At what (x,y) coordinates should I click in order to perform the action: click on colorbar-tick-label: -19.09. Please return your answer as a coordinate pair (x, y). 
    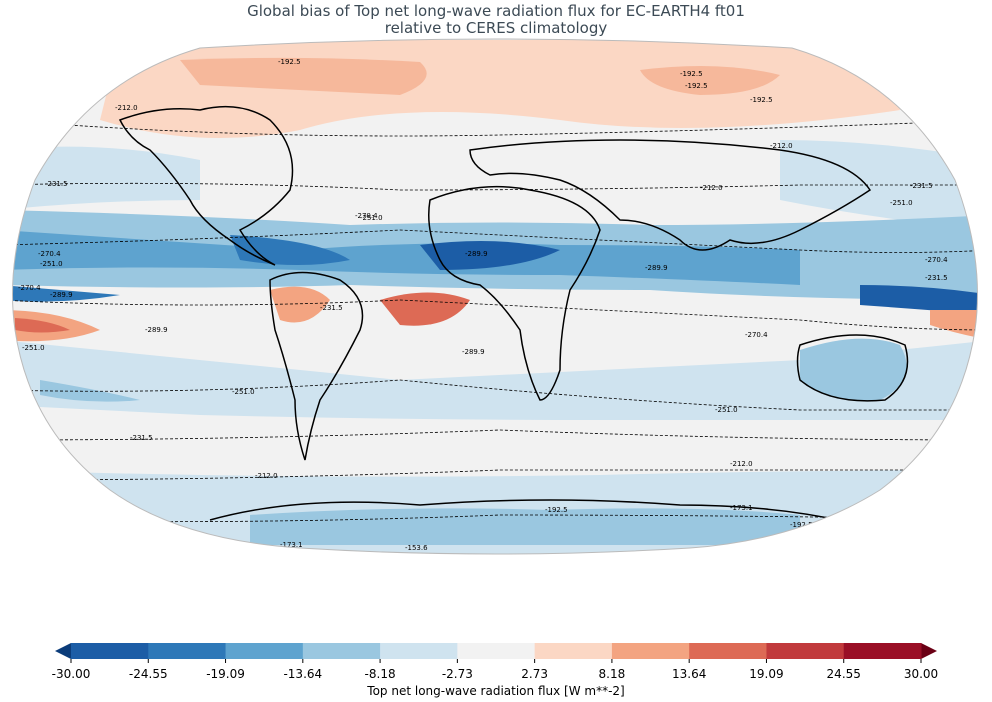
    Looking at the image, I should click on (225, 674).